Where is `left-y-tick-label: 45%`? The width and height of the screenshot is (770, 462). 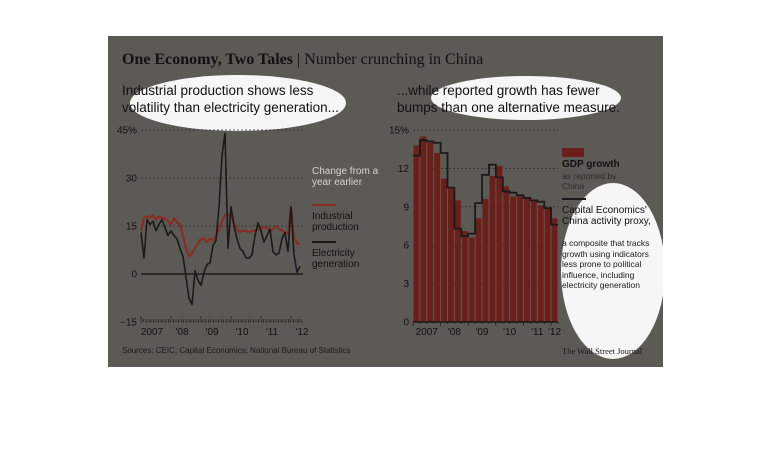 left-y-tick-label: 45% is located at coordinates (127, 131).